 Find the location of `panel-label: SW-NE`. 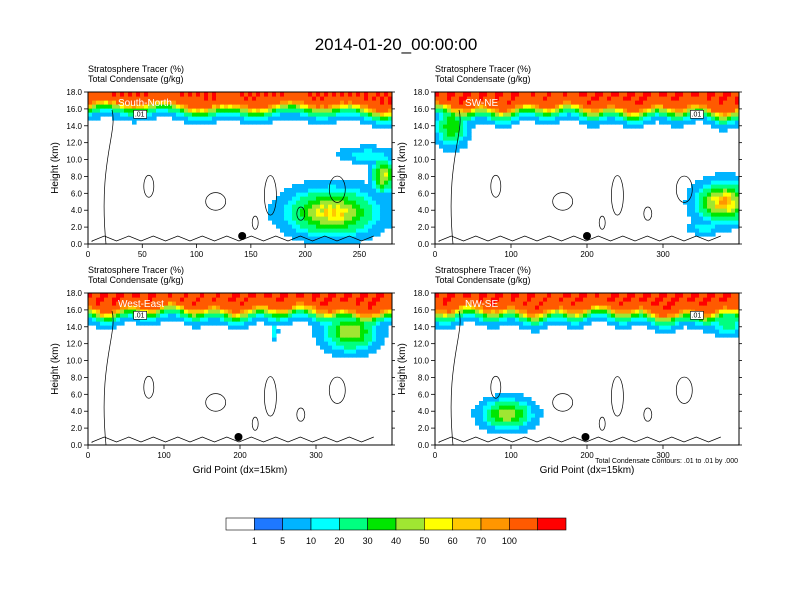

panel-label: SW-NE is located at coordinates (481, 103).